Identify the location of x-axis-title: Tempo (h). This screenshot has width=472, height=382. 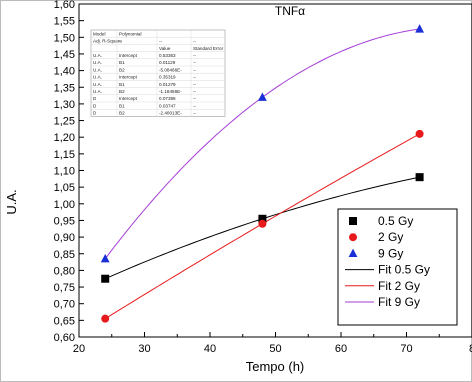
(275, 366).